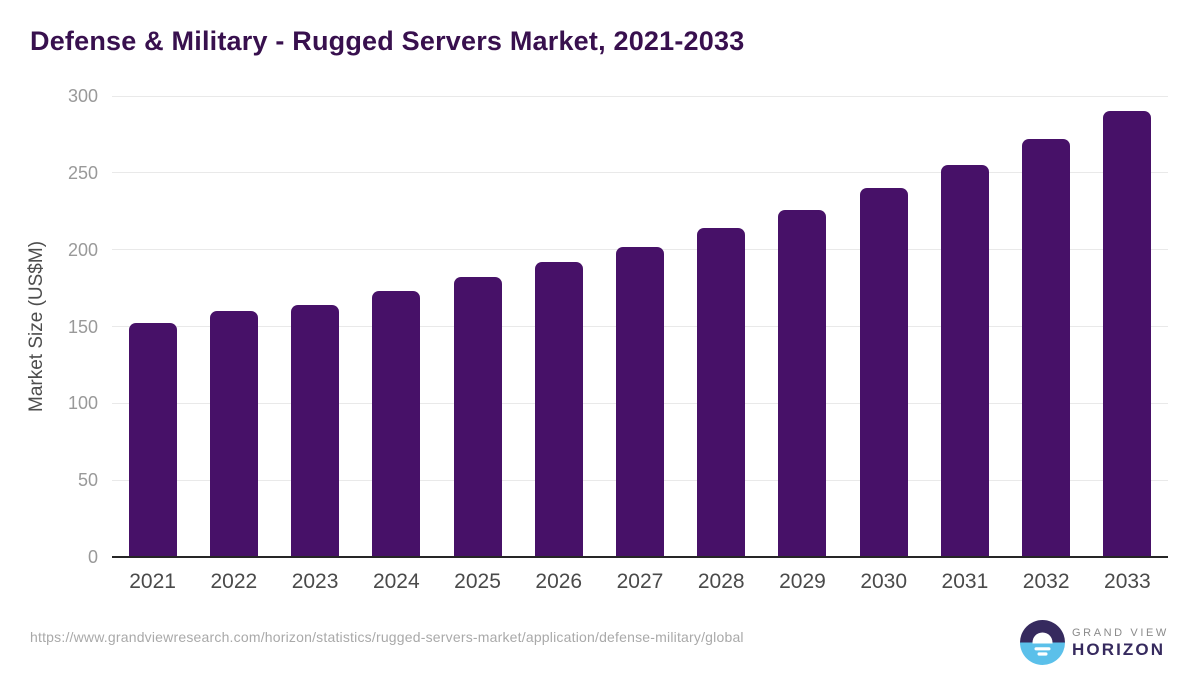 The image size is (1200, 675). Describe the element at coordinates (1046, 348) in the screenshot. I see `bar-2032` at that location.